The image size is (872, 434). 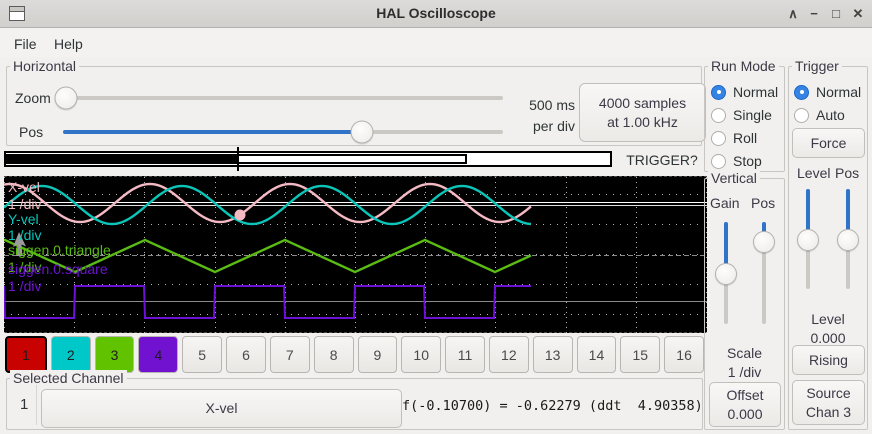 What do you see at coordinates (828, 360) in the screenshot?
I see `trigger-edge-button: Rising` at bounding box center [828, 360].